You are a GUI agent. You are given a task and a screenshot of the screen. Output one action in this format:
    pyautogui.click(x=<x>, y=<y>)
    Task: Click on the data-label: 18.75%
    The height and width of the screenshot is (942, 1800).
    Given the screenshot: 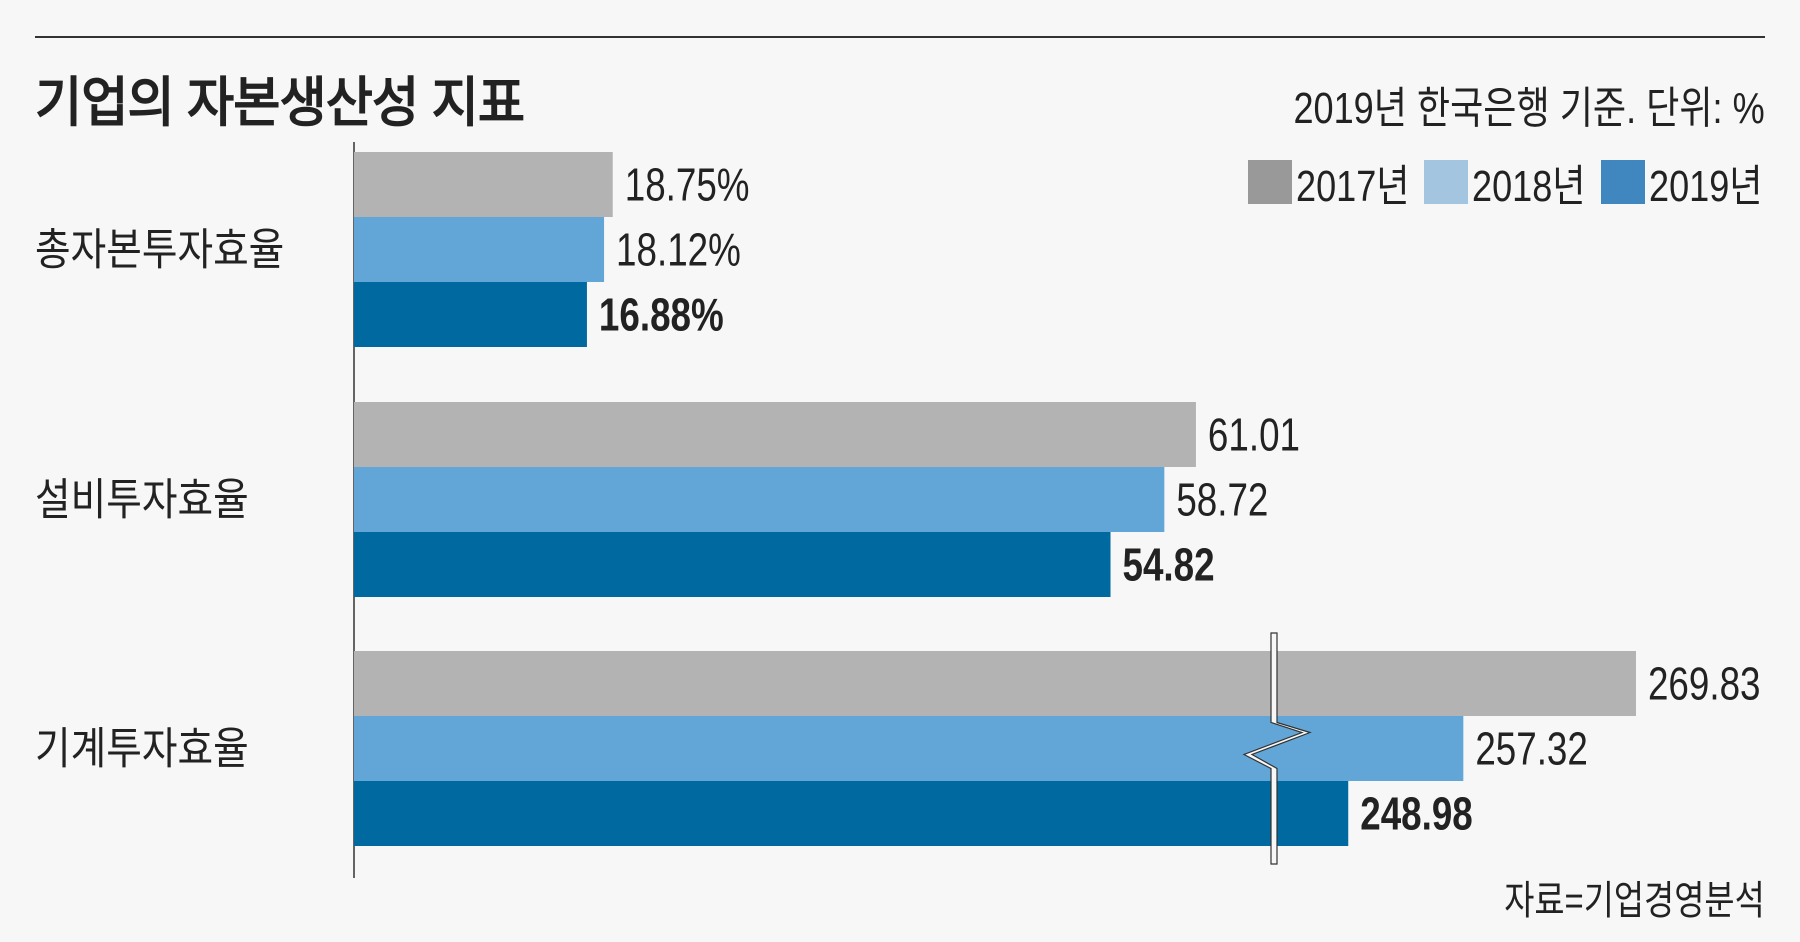 What is the action you would take?
    pyautogui.click(x=687, y=185)
    